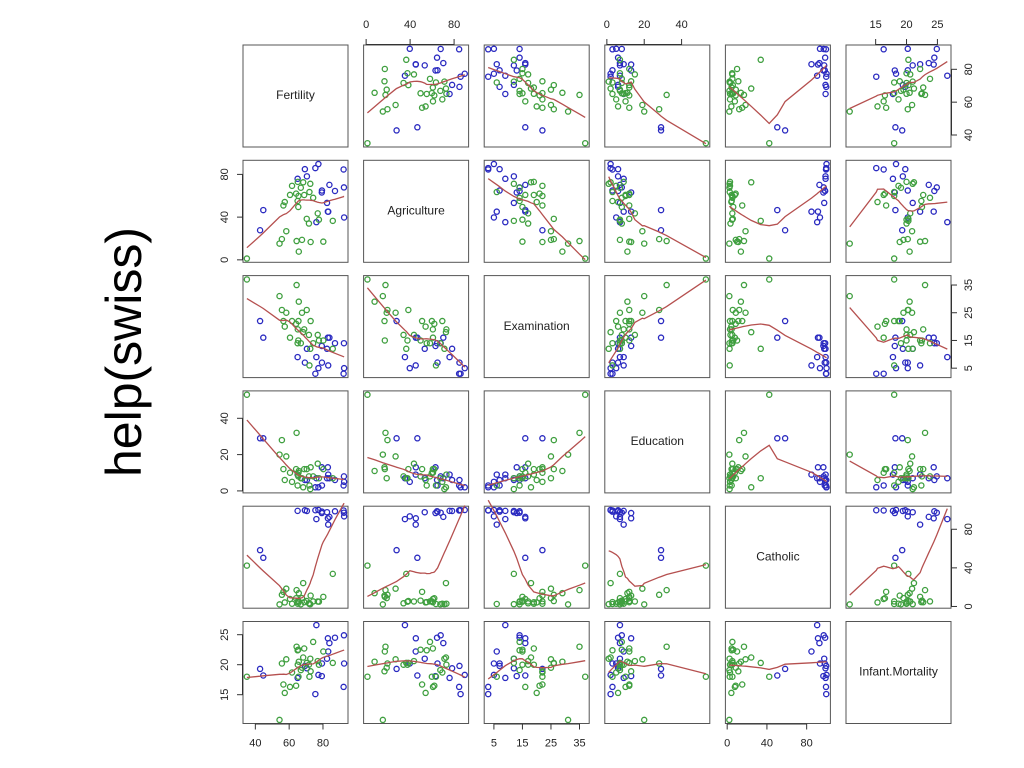 The image size is (1024, 768). Describe the element at coordinates (225, 454) in the screenshot. I see `y-tick-label: 20` at that location.